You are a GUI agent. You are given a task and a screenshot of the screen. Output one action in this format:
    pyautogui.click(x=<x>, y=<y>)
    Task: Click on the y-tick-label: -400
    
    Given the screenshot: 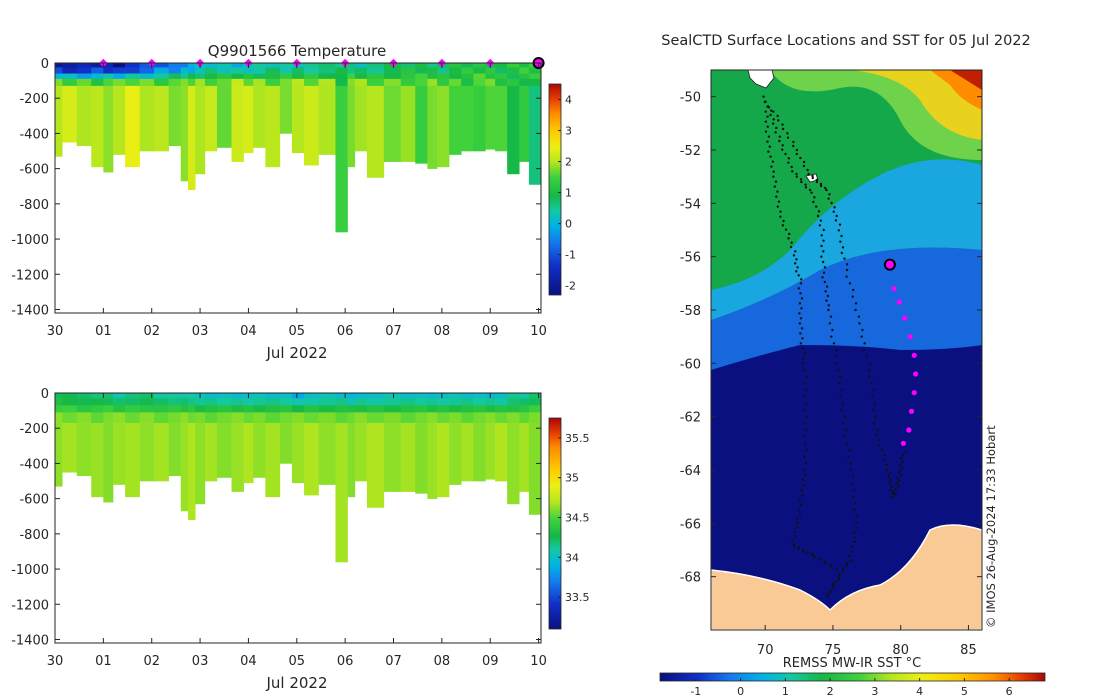 What is the action you would take?
    pyautogui.click(x=34, y=464)
    